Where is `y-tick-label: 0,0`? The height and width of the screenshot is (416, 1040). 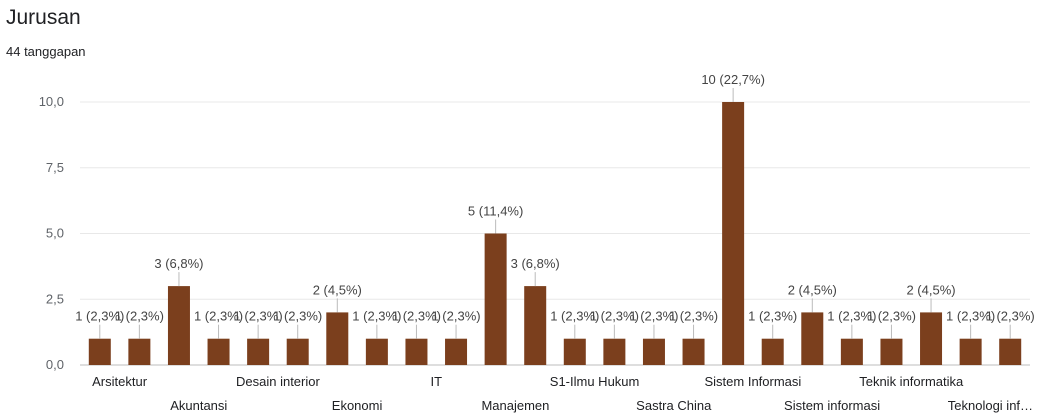 y-tick-label: 0,0 is located at coordinates (55, 364).